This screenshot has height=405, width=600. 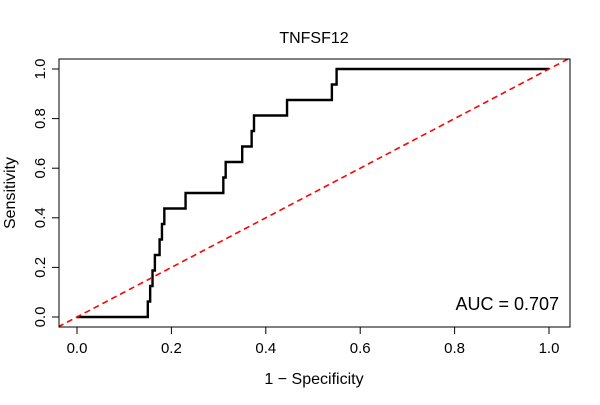 What do you see at coordinates (40, 267) in the screenshot?
I see `y-tick-label: 0.2` at bounding box center [40, 267].